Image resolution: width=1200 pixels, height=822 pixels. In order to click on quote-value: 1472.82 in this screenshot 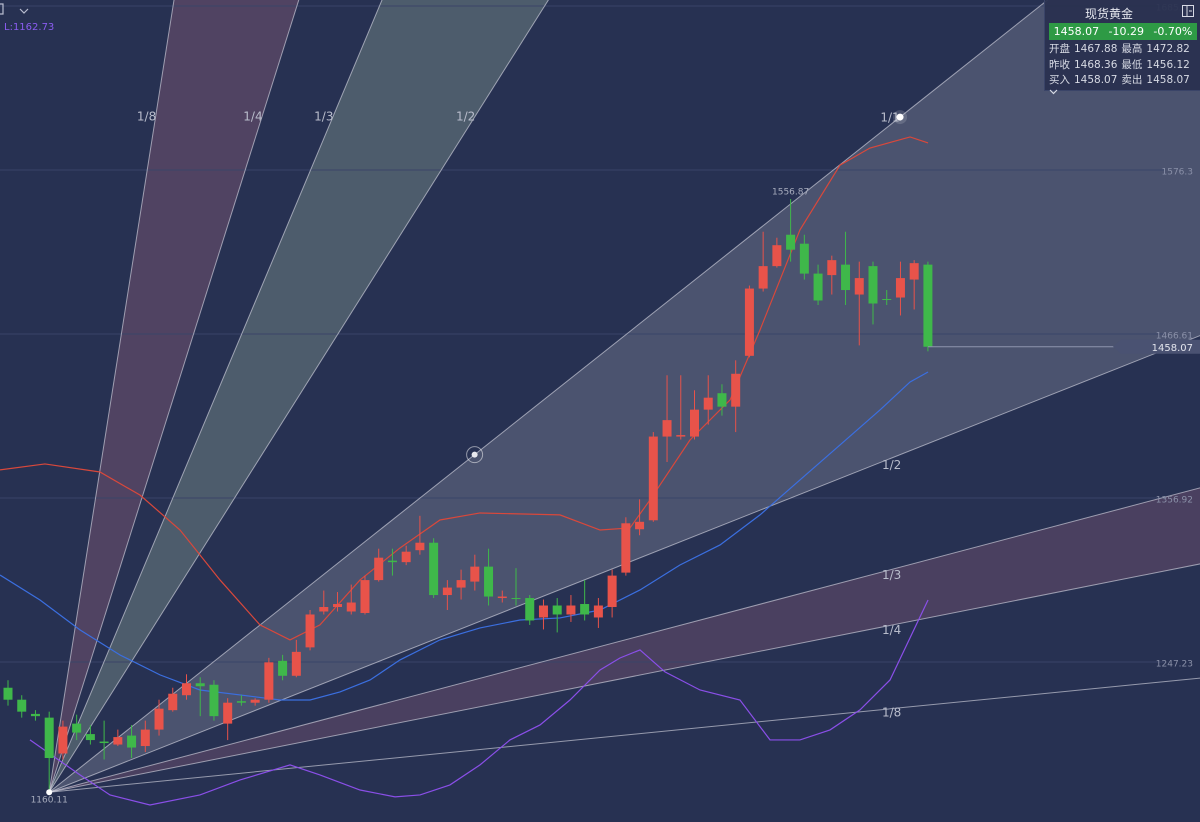, I will do `click(1168, 49)`.